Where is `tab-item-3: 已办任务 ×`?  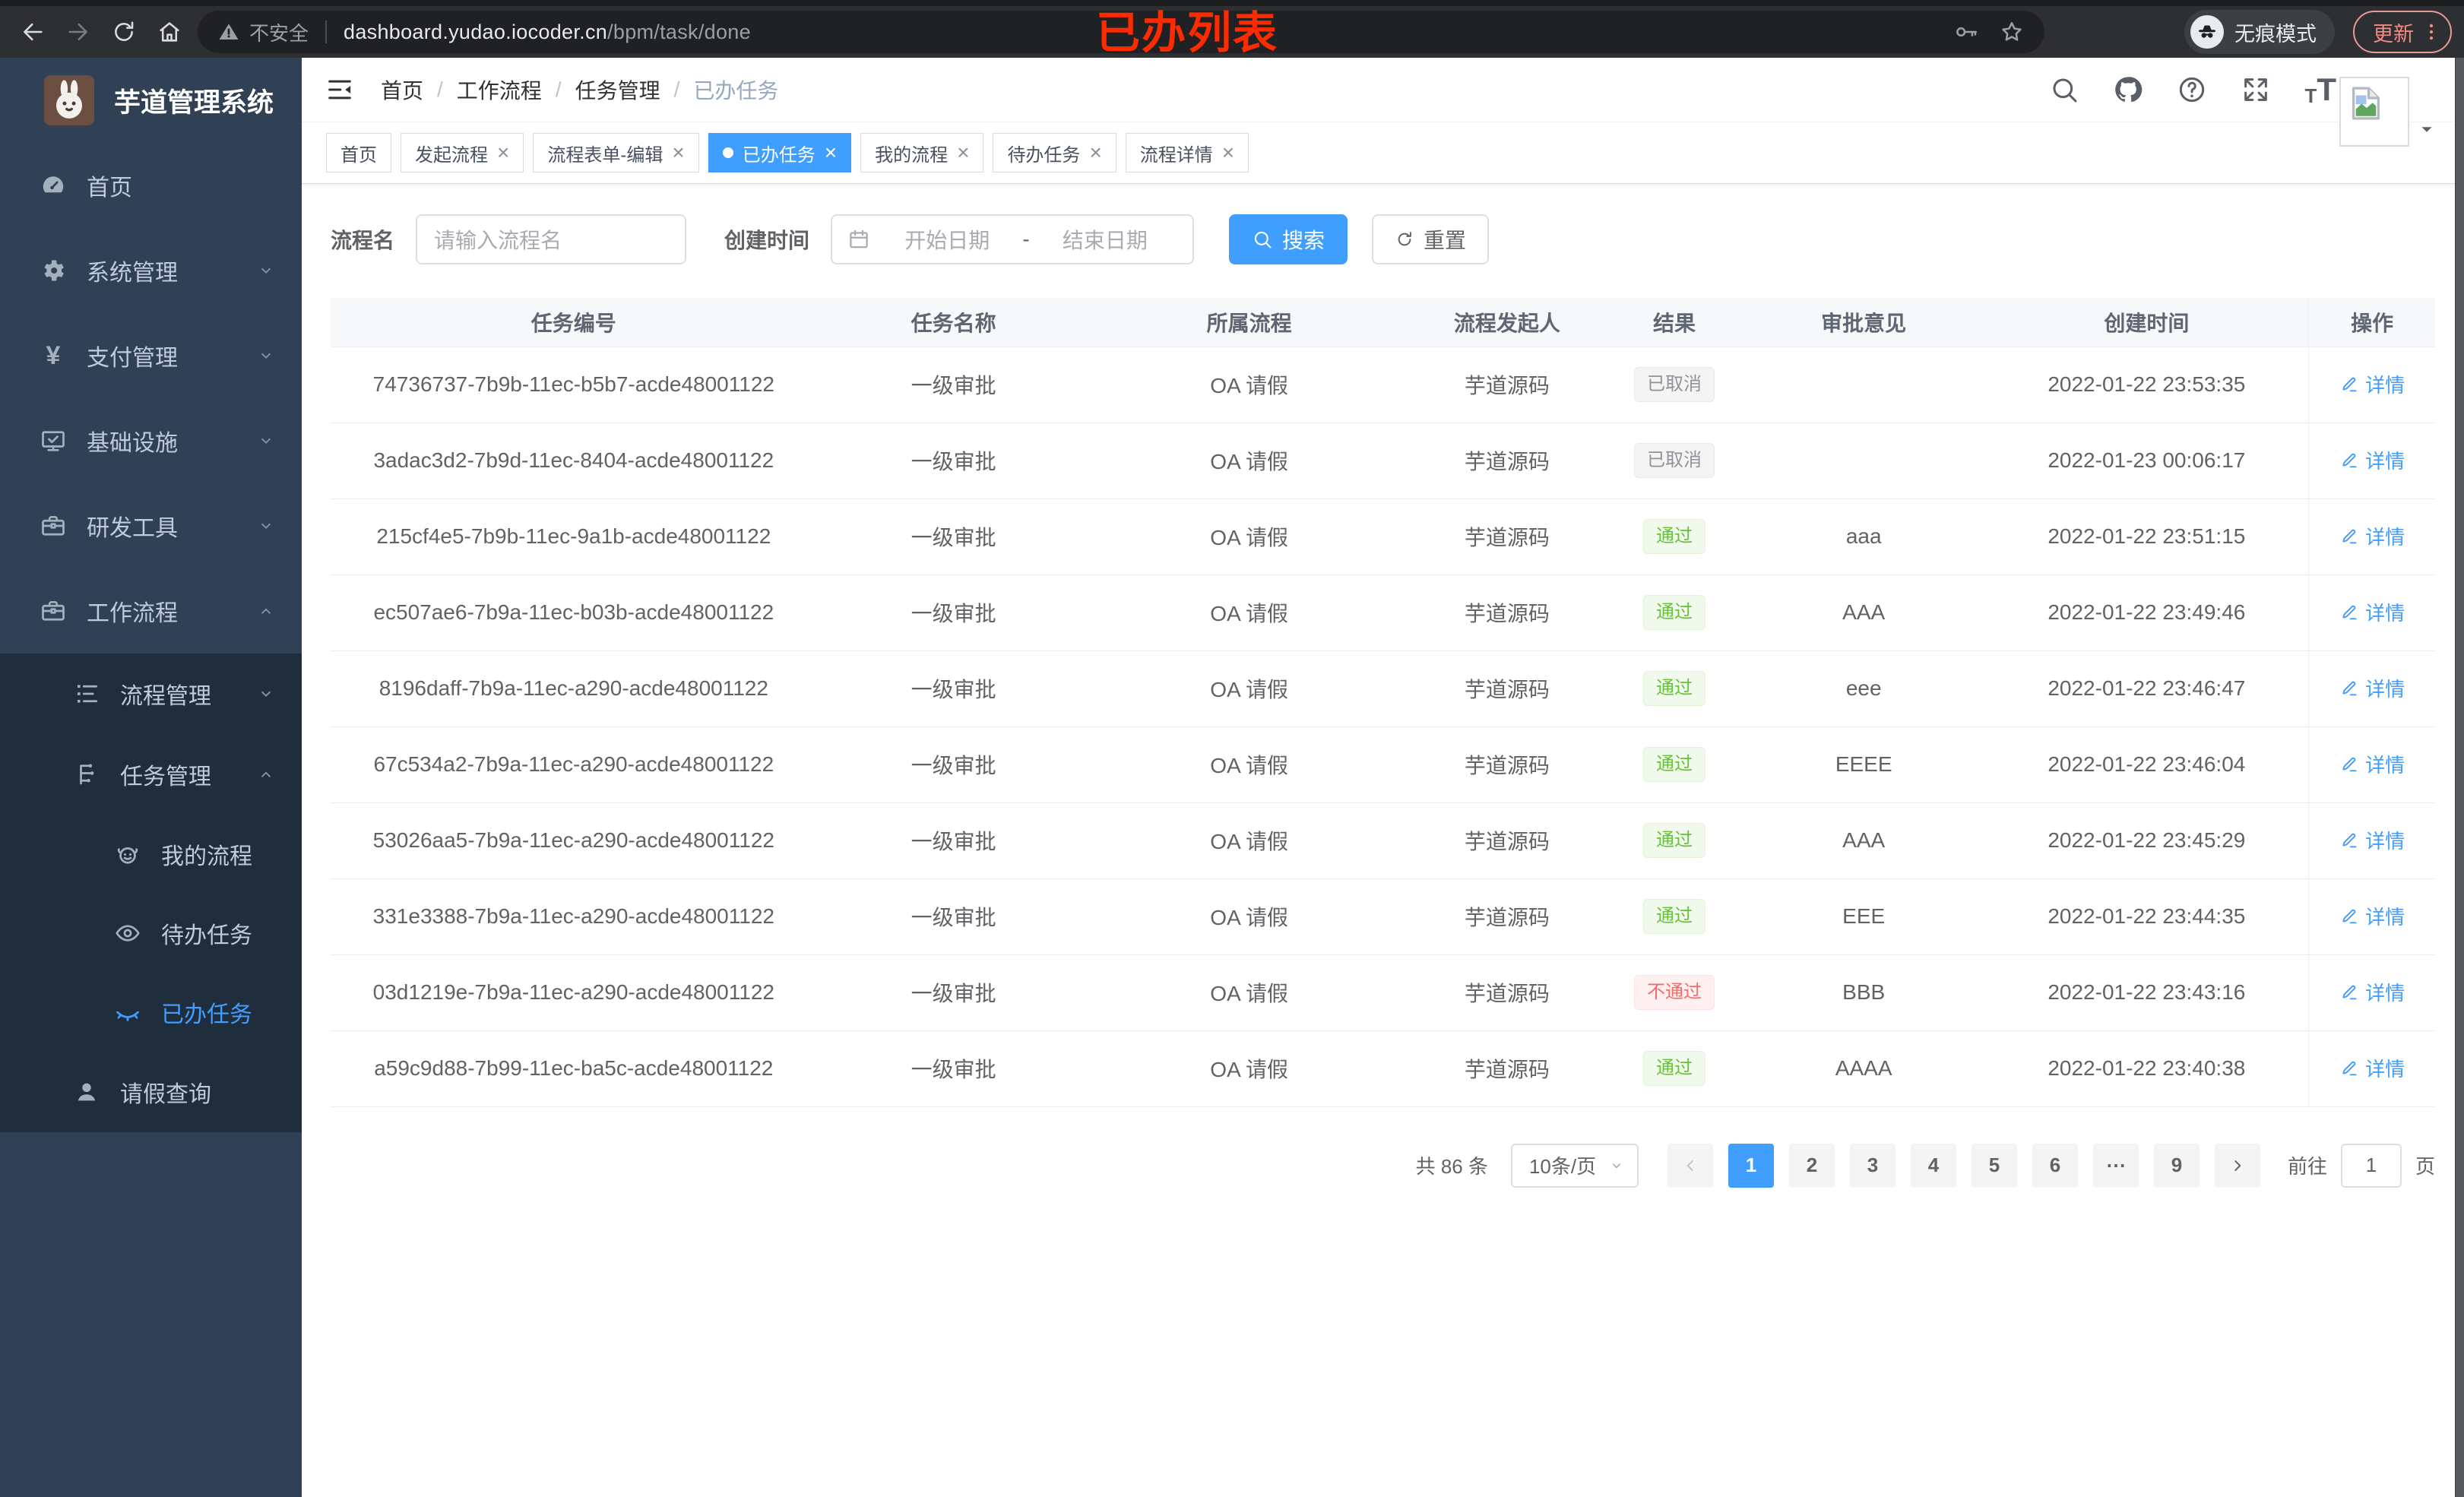 tab-item-3: 已办任务 × is located at coordinates (780, 152).